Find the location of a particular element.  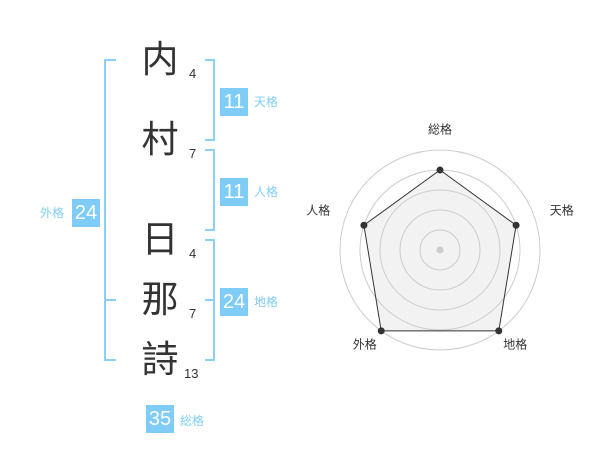

radar-outline is located at coordinates (440, 250).